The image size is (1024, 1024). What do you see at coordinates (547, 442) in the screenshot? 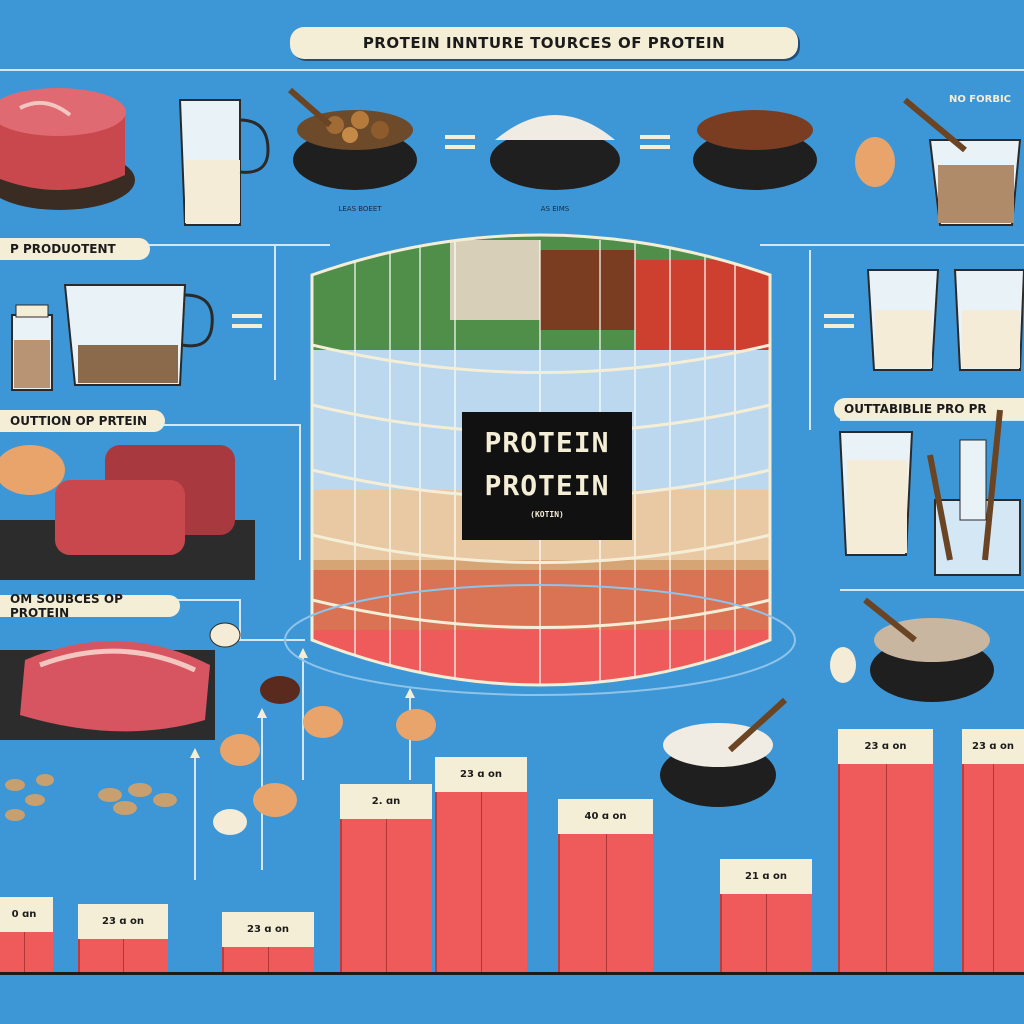
I see `protein-label-line1: PROTEIN` at bounding box center [547, 442].